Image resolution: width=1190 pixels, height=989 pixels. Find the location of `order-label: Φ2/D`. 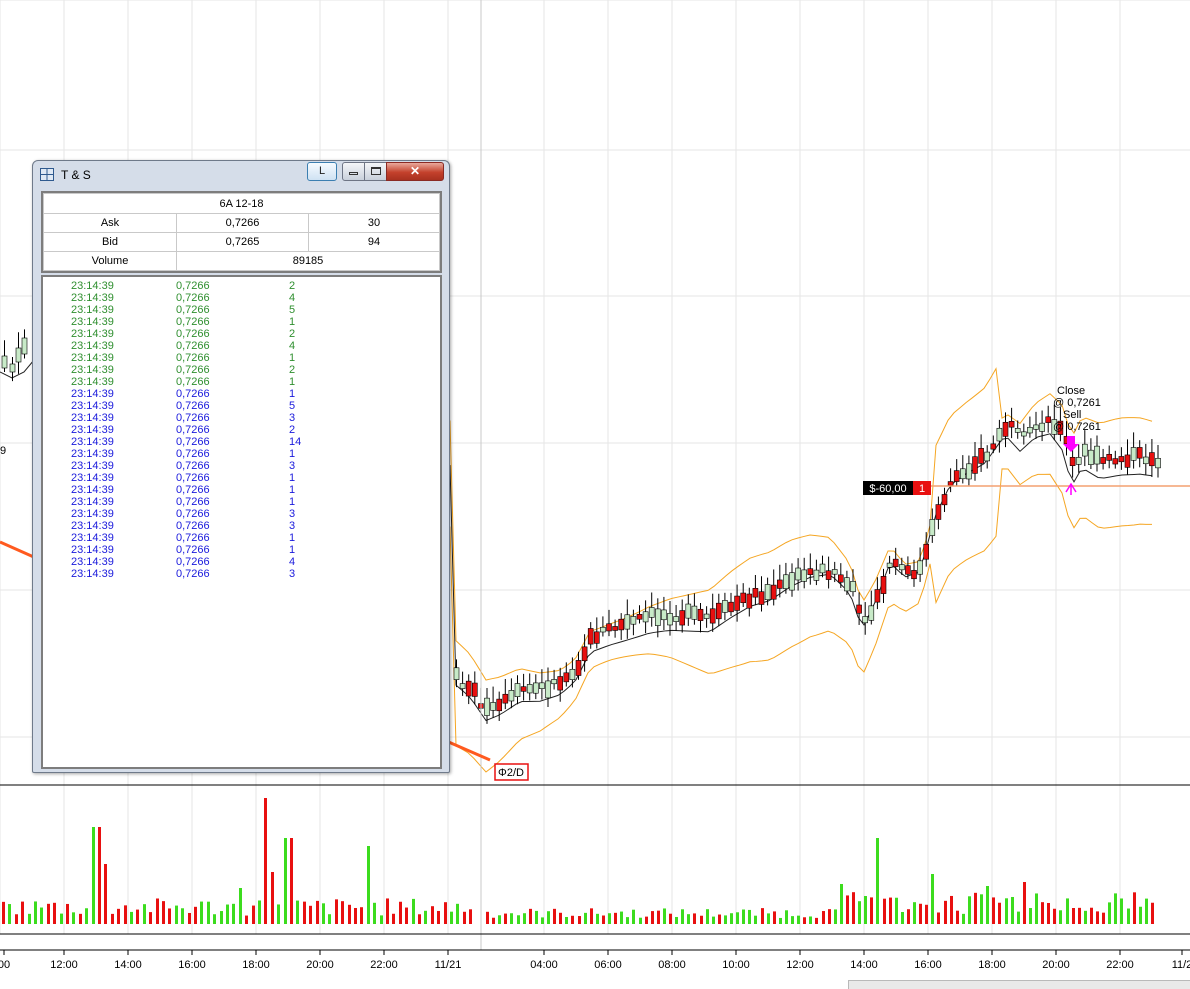

order-label: Φ2/D is located at coordinates (511, 772).